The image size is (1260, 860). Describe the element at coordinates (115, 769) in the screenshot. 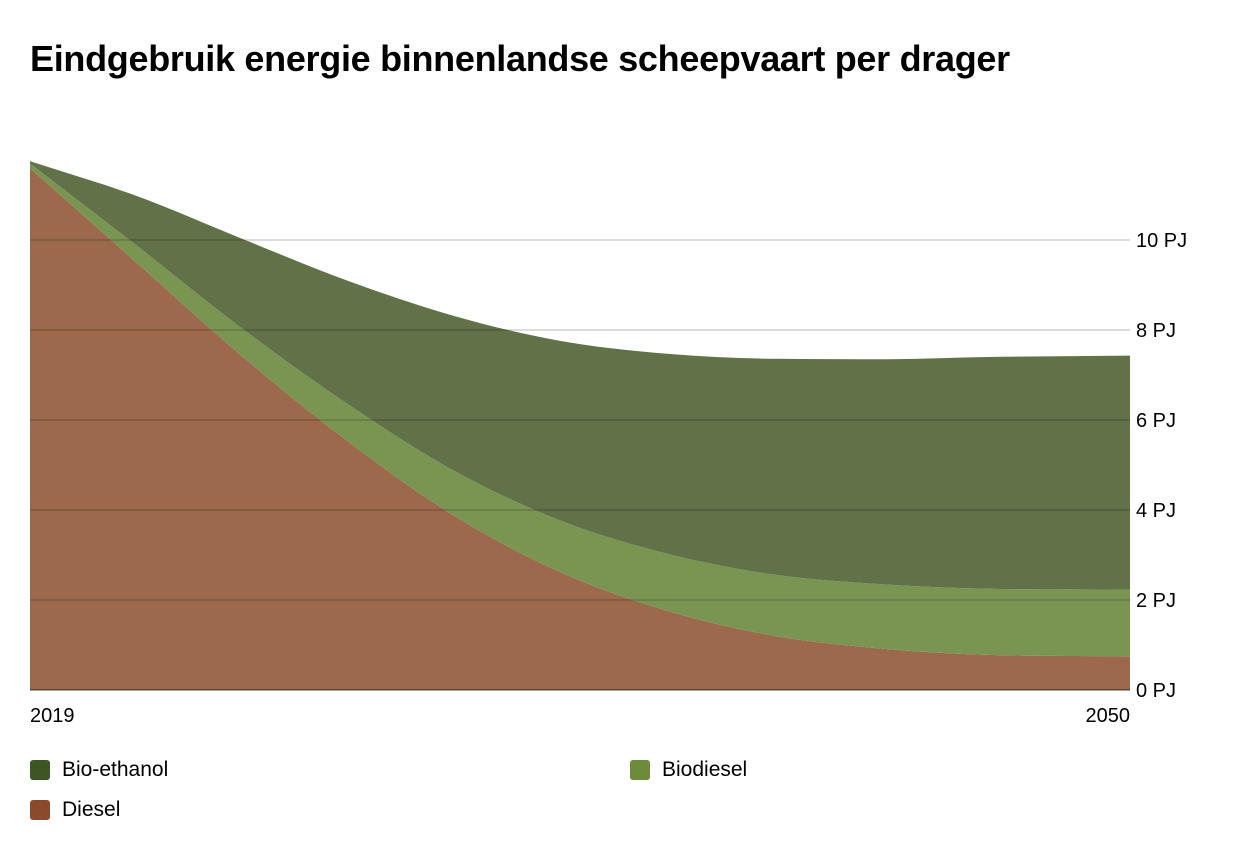

I see `legend-label: Bio-ethanol` at that location.